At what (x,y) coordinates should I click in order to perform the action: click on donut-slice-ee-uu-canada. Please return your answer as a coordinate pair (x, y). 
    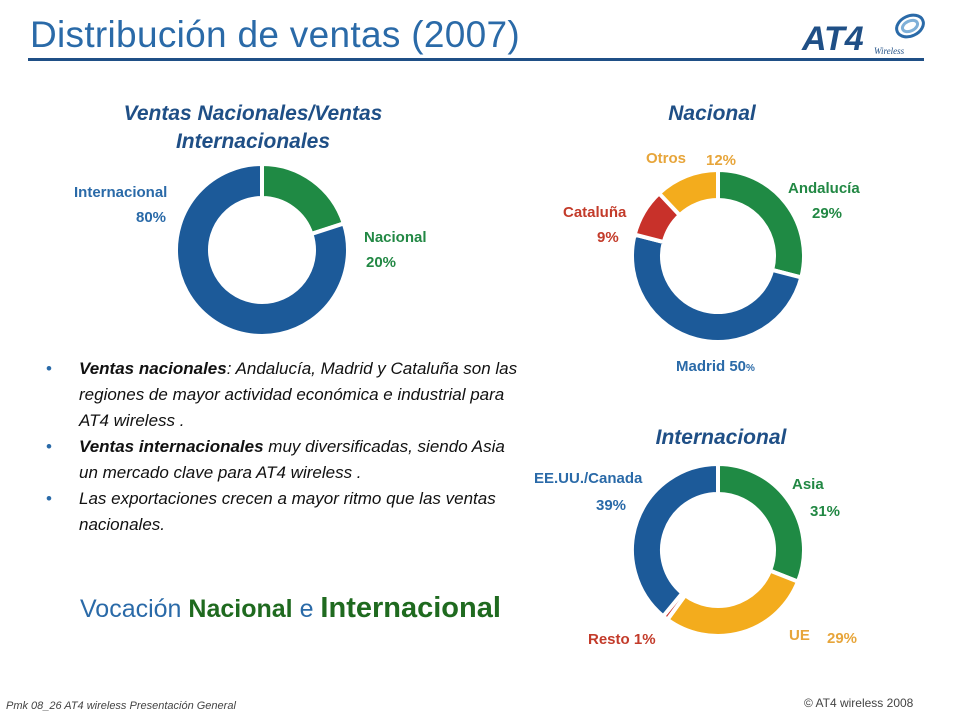
    Looking at the image, I should click on (675, 540).